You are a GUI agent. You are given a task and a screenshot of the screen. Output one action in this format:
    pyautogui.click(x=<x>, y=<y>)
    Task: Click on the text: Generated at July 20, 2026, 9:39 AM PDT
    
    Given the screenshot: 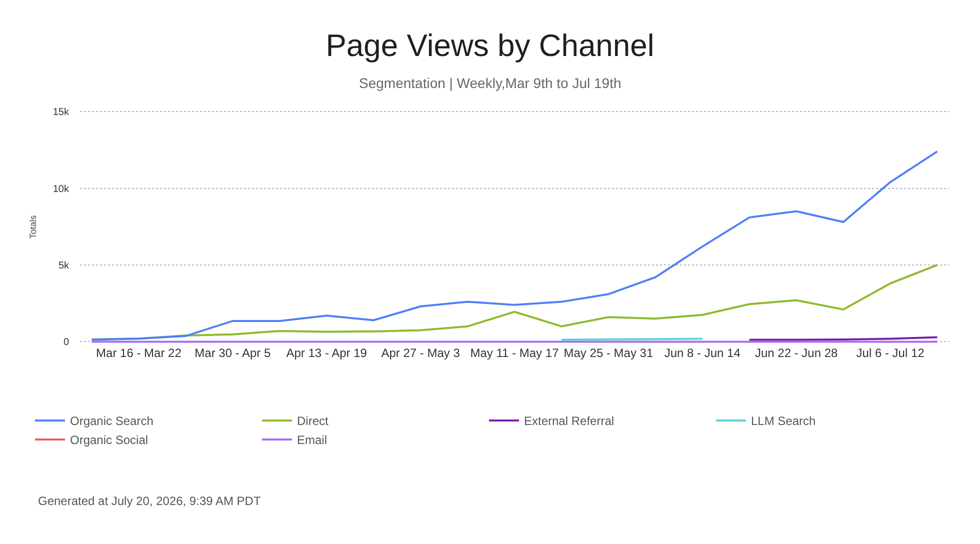 What is the action you would take?
    pyautogui.click(x=150, y=501)
    